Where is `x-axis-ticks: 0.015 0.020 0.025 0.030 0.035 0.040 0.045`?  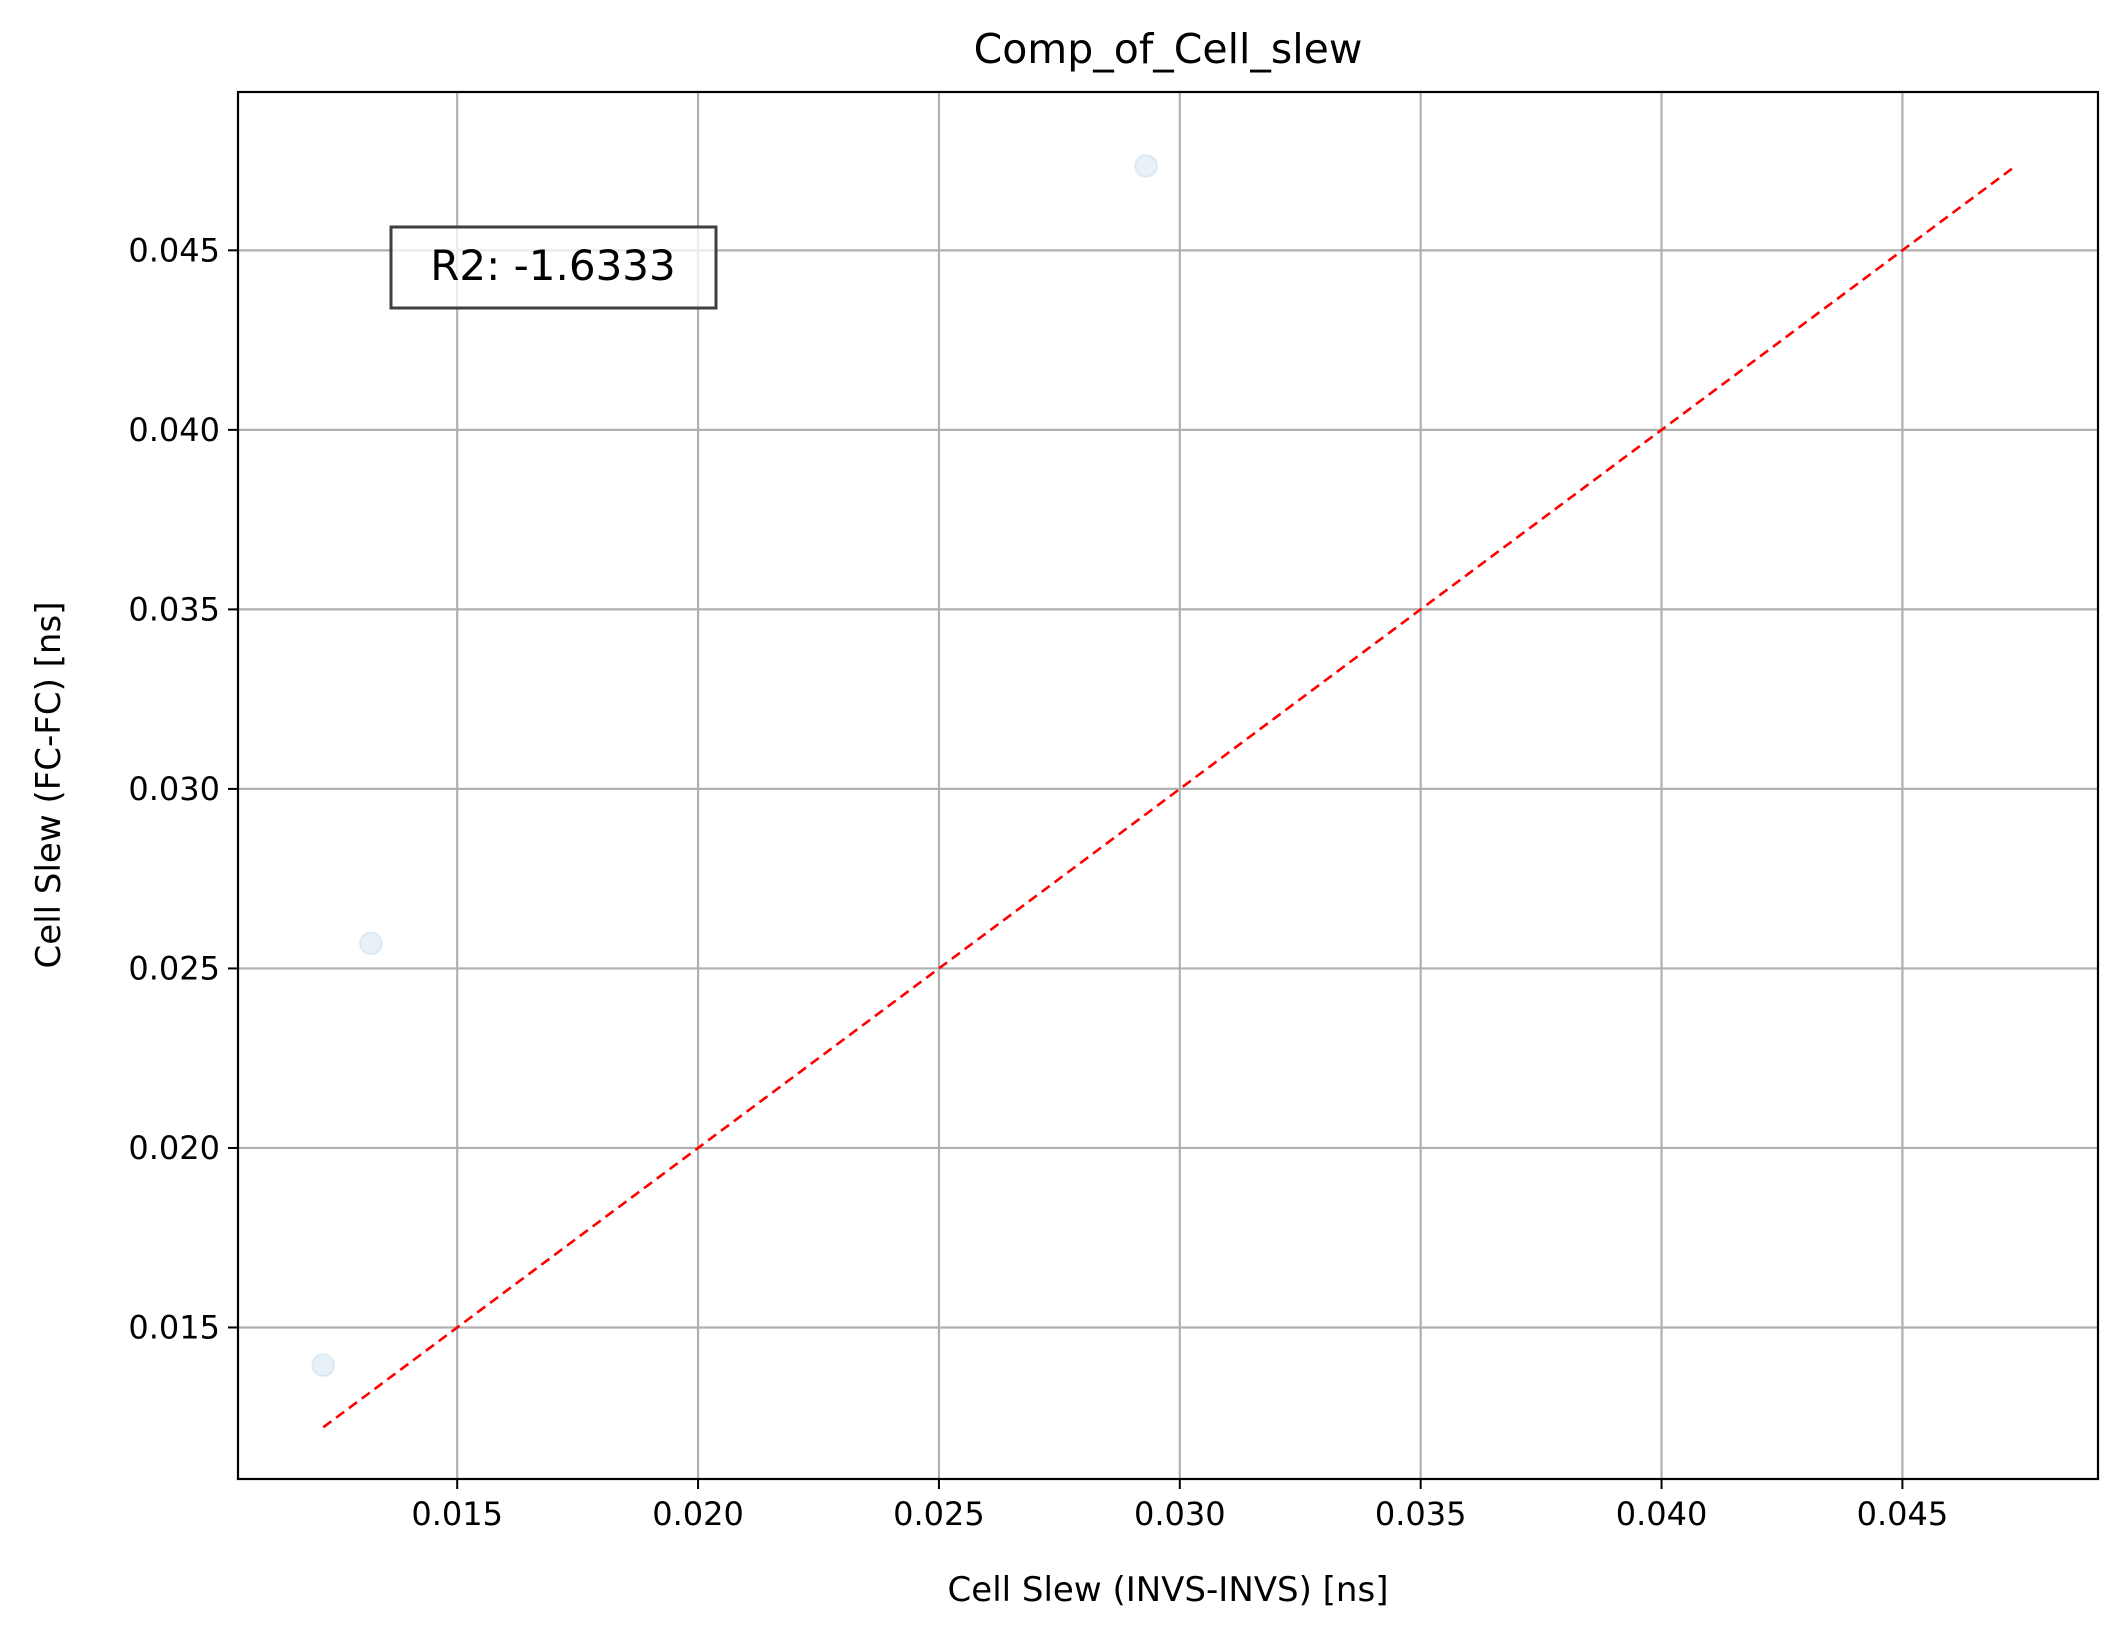 x-axis-ticks: 0.015 0.020 0.025 0.030 0.035 0.040 0.045 is located at coordinates (1179, 1506).